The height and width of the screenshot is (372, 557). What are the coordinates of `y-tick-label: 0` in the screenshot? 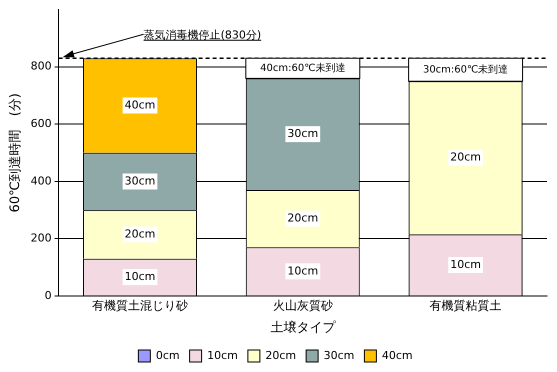 It's located at (48, 295).